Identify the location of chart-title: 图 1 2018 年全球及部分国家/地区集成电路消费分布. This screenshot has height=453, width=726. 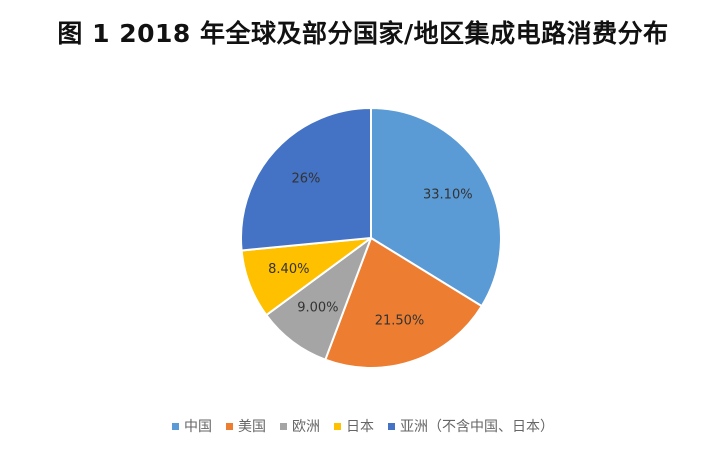
(363, 33).